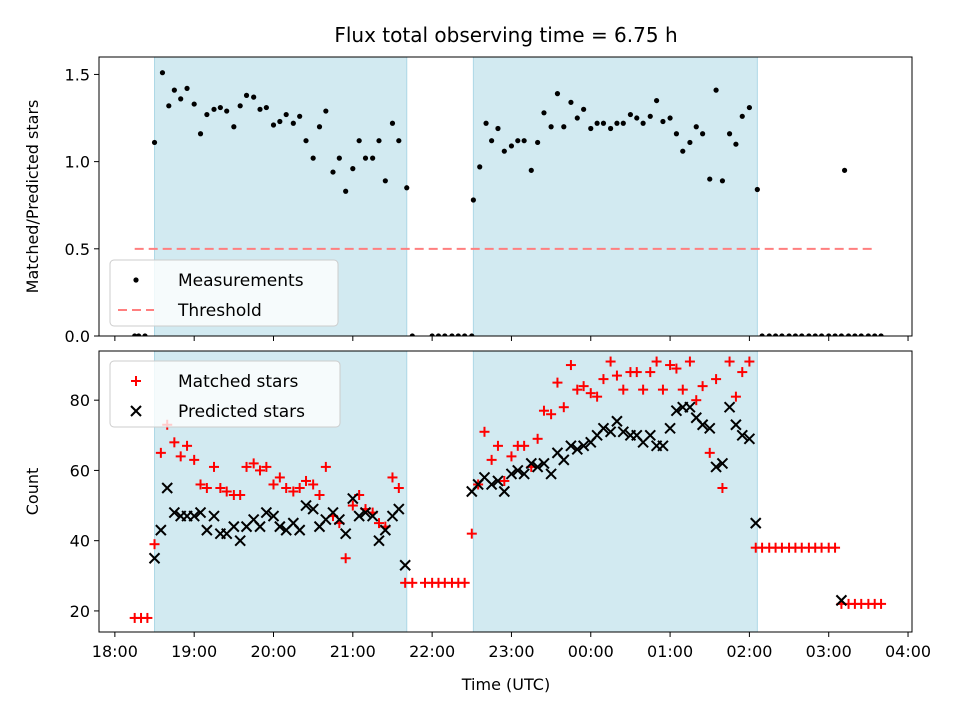 This screenshot has width=960, height=720. Describe the element at coordinates (77, 249) in the screenshot. I see `top-y-tick-label-1: 0.5` at that location.